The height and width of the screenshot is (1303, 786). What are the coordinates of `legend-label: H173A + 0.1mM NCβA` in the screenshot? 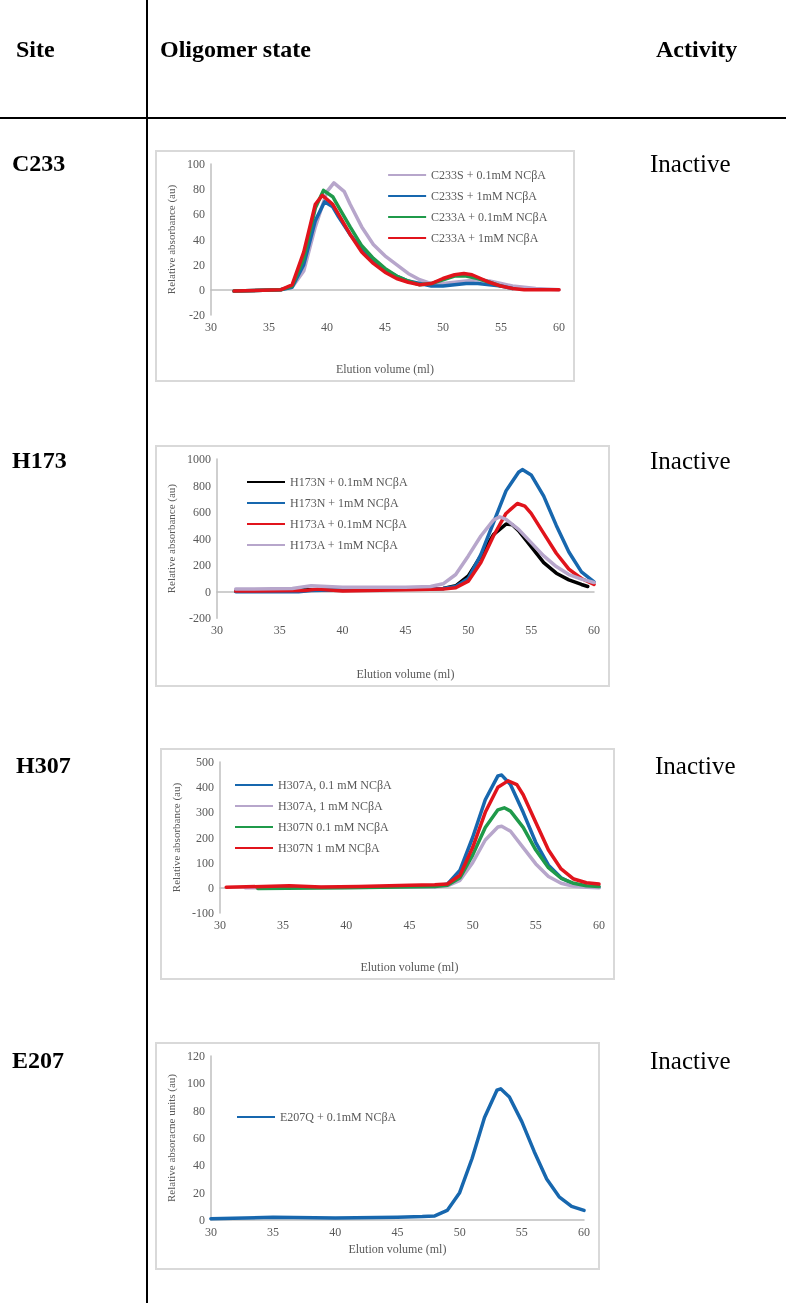 It's located at (349, 524).